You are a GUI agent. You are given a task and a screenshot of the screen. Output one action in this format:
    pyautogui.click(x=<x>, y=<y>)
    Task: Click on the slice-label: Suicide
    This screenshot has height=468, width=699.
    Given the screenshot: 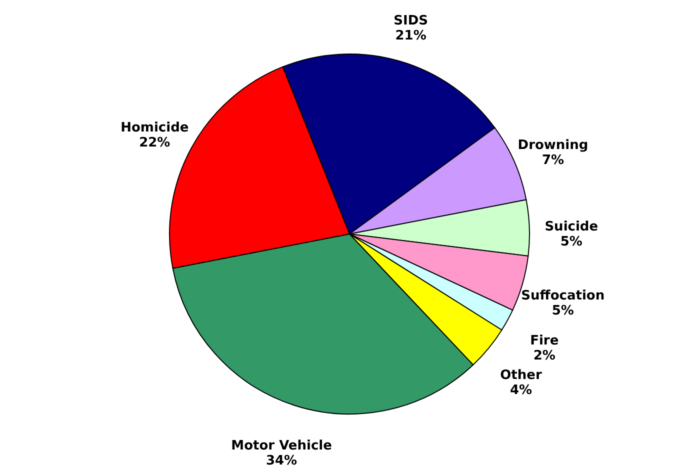 What is the action you would take?
    pyautogui.click(x=571, y=226)
    